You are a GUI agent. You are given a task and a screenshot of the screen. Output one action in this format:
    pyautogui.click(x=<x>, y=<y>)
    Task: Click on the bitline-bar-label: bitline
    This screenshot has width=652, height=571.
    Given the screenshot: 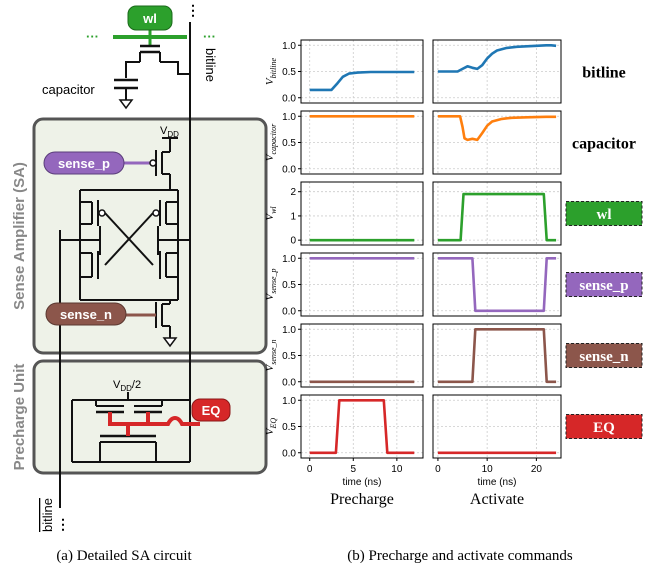 What is the action you would take?
    pyautogui.click(x=47, y=515)
    